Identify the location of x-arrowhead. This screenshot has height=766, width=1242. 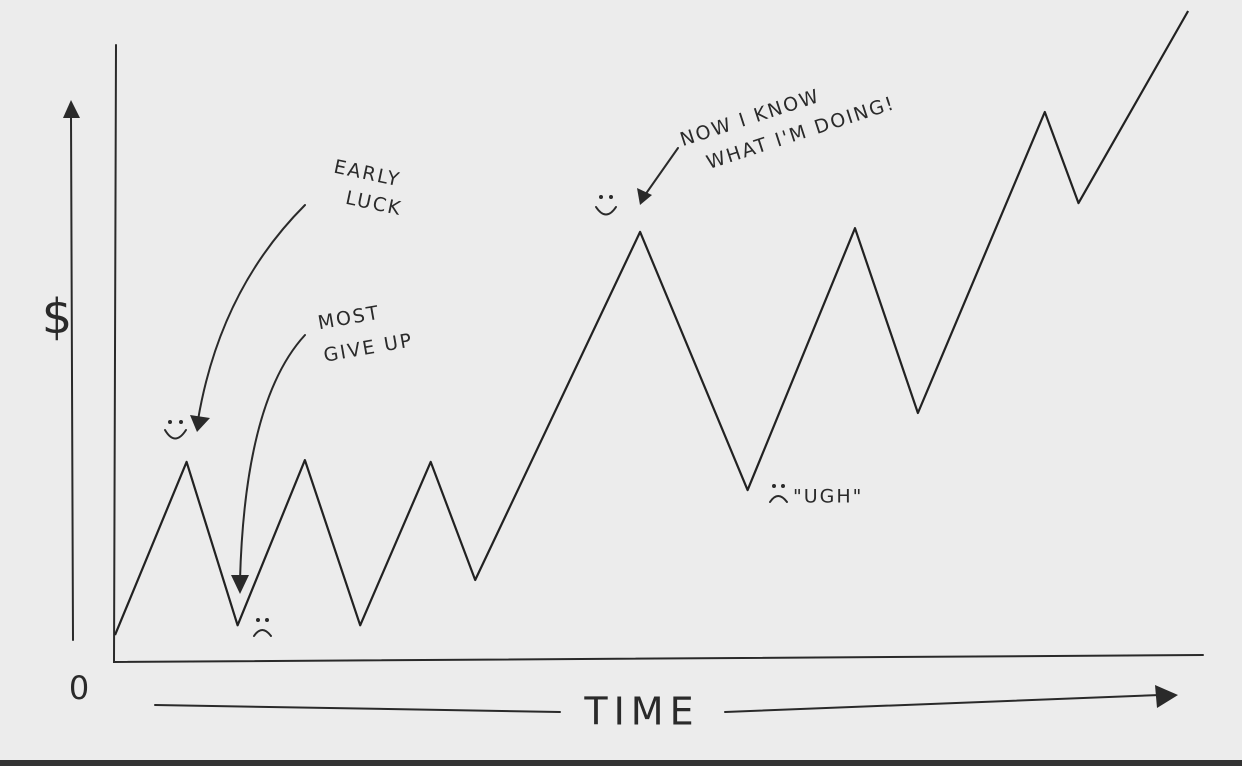
(1166, 696).